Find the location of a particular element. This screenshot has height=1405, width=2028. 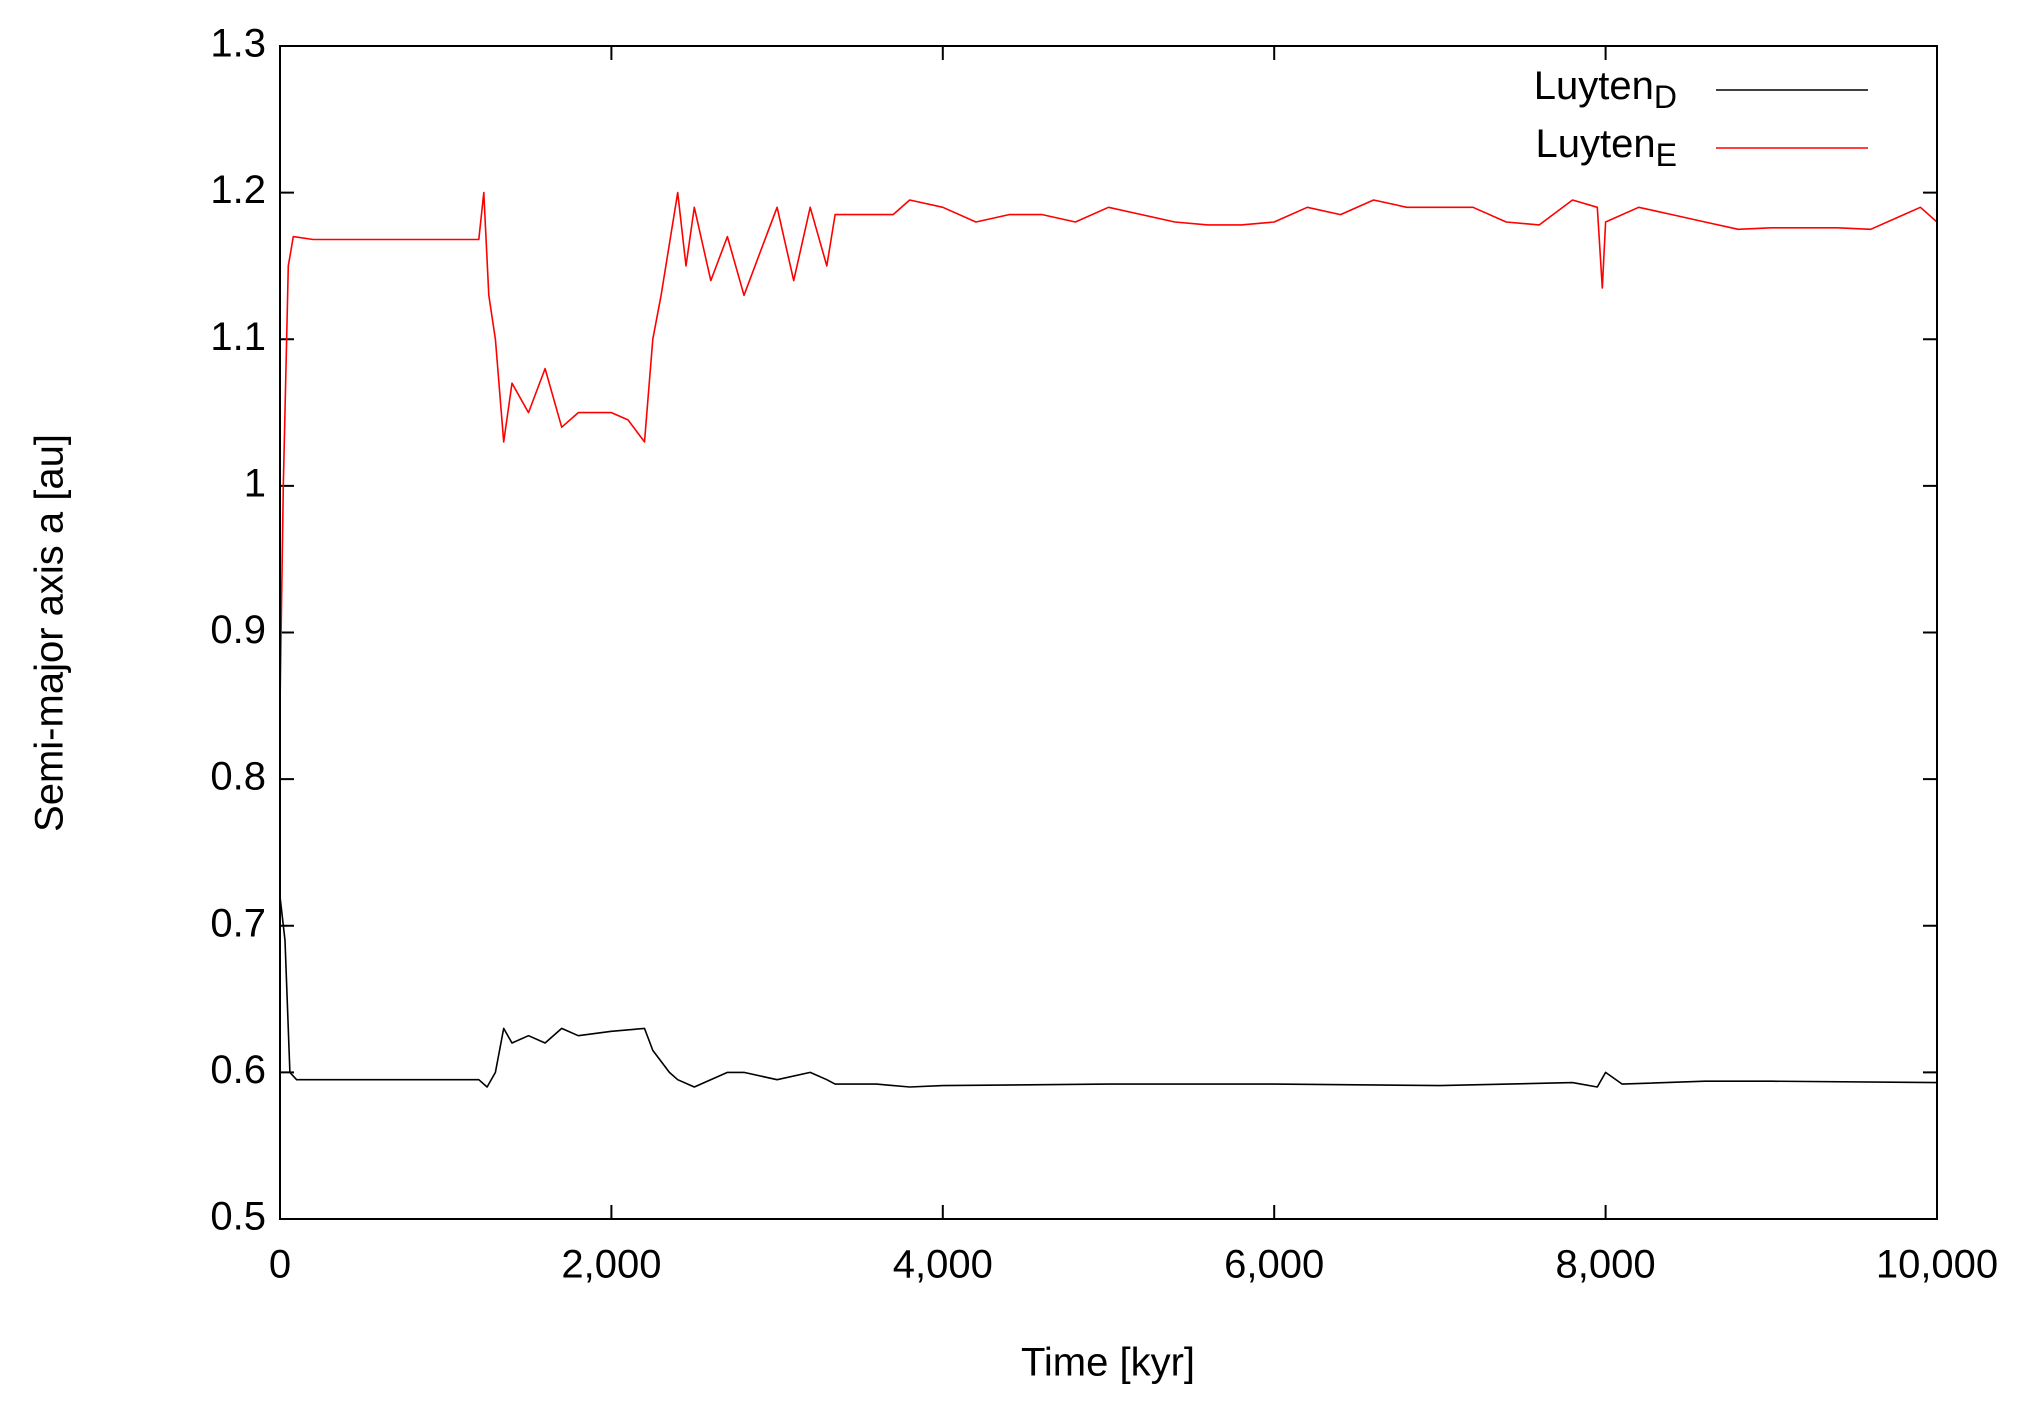

x-tick-label: 8,000 is located at coordinates (1606, 1265).